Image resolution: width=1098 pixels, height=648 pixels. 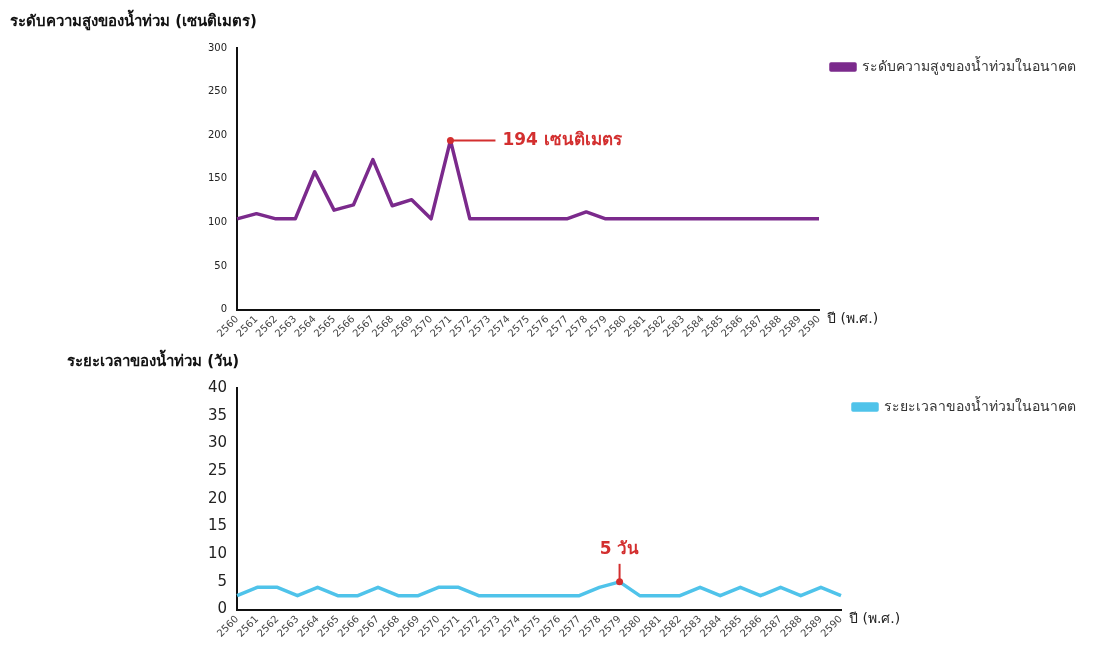 What do you see at coordinates (217, 386) in the screenshot?
I see `y-tick-label: 40` at bounding box center [217, 386].